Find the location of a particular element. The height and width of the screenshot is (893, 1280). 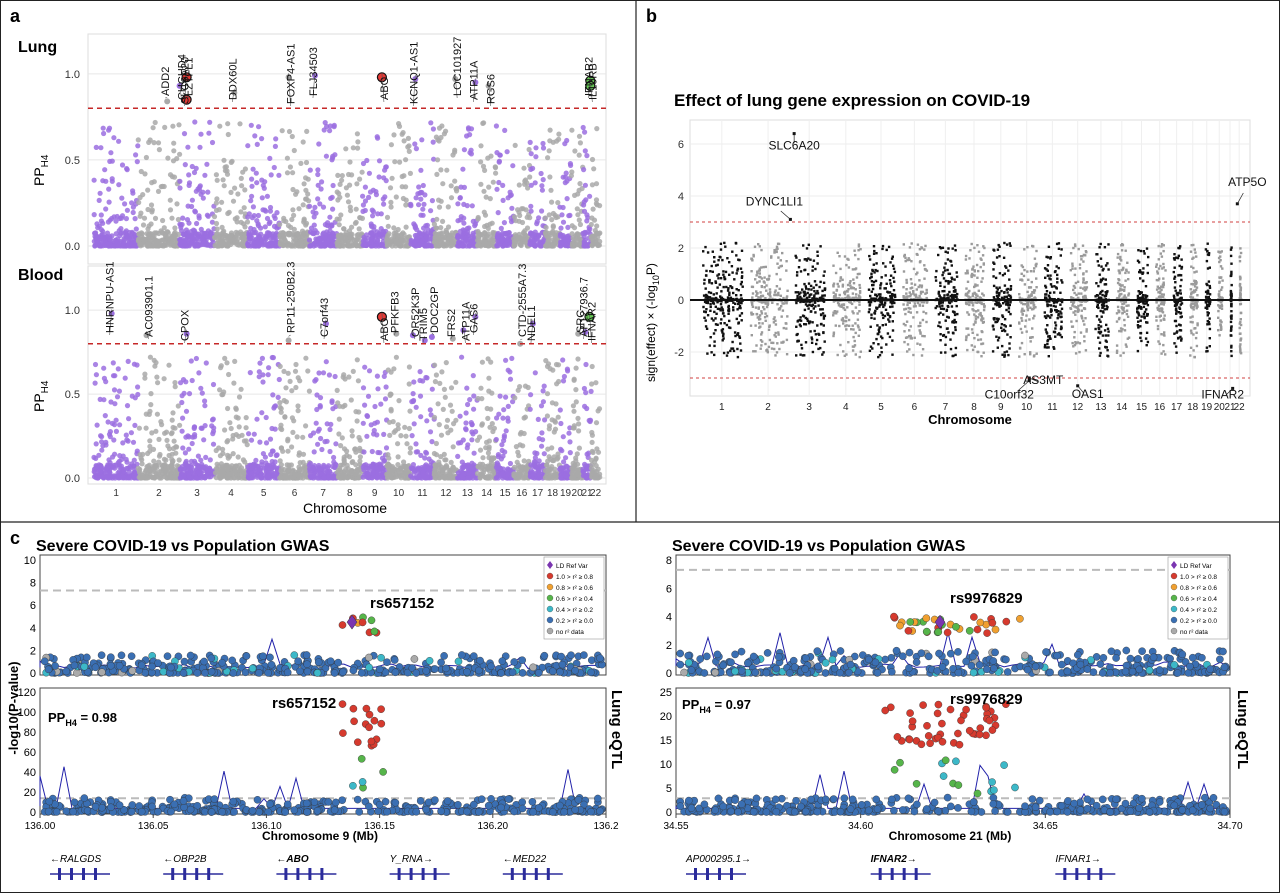

panel-b-point is located at coordinates (734, 279).